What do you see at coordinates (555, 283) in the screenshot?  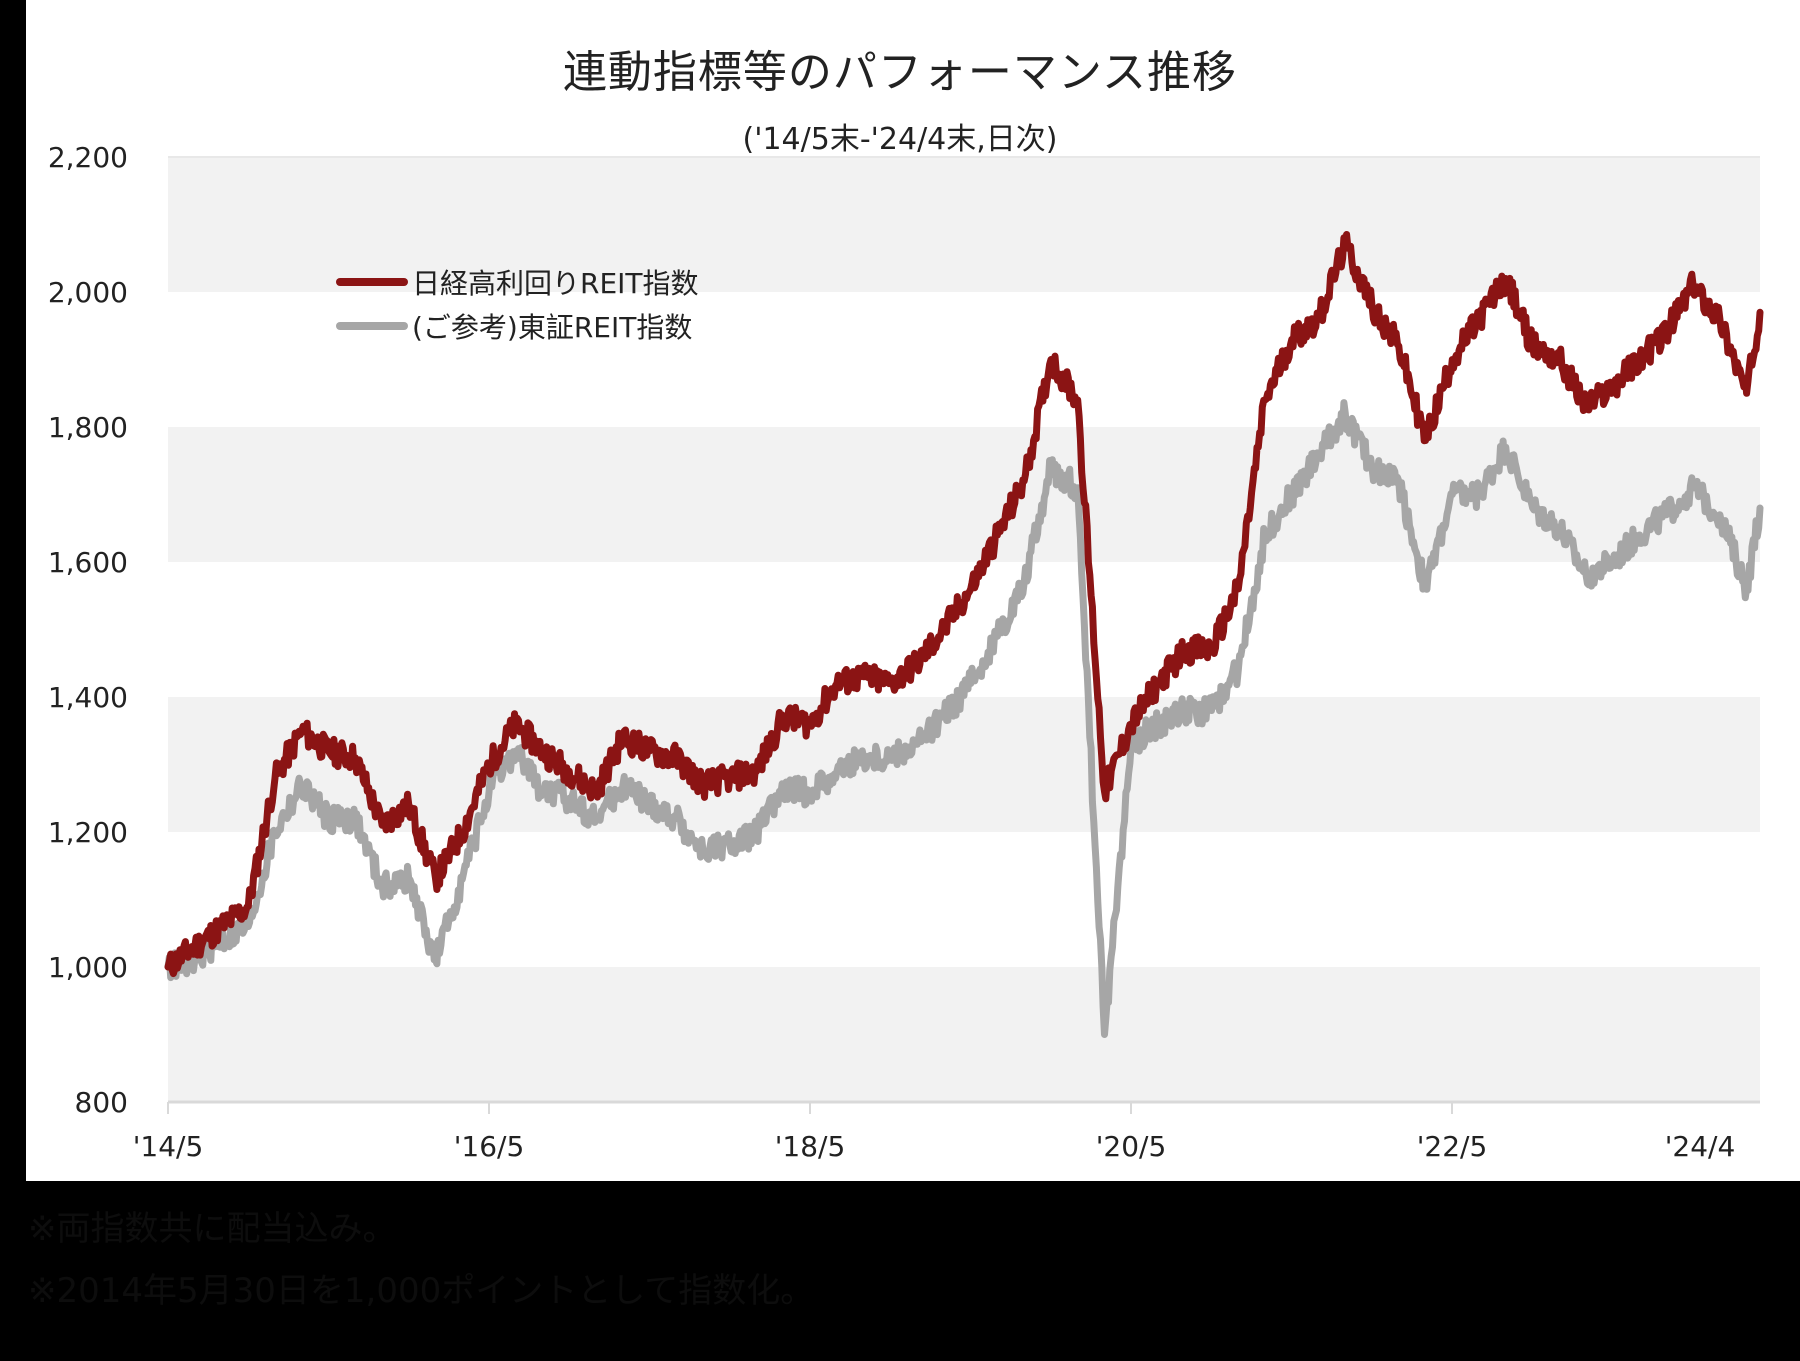 I see `legend-label: 日経高利回りREIT指数` at bounding box center [555, 283].